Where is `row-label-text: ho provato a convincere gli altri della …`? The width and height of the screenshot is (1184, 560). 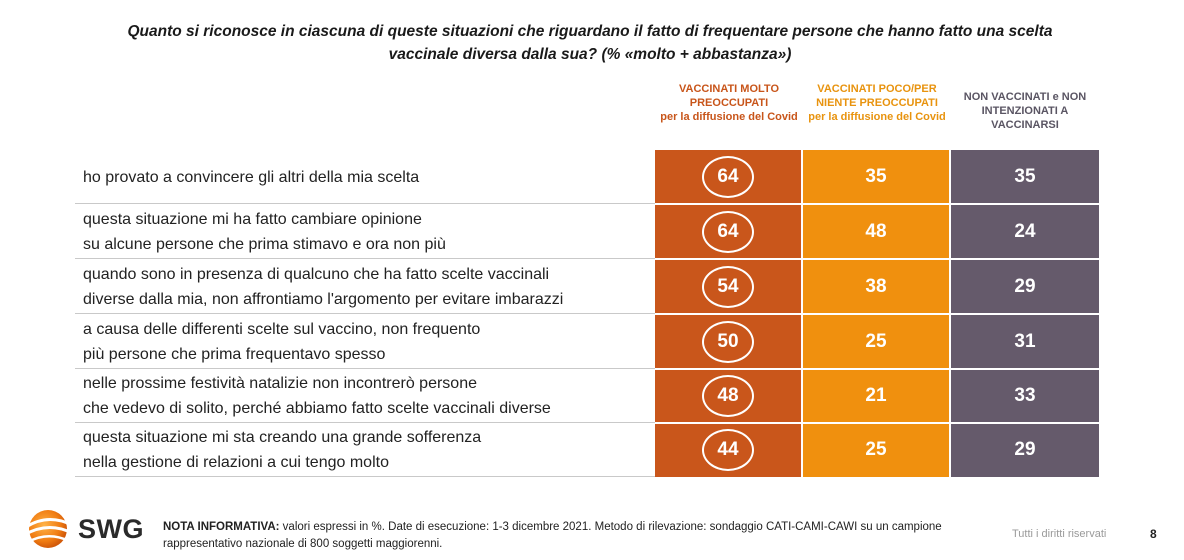
row-label-text: ho provato a convincere gli altri della … is located at coordinates (251, 177).